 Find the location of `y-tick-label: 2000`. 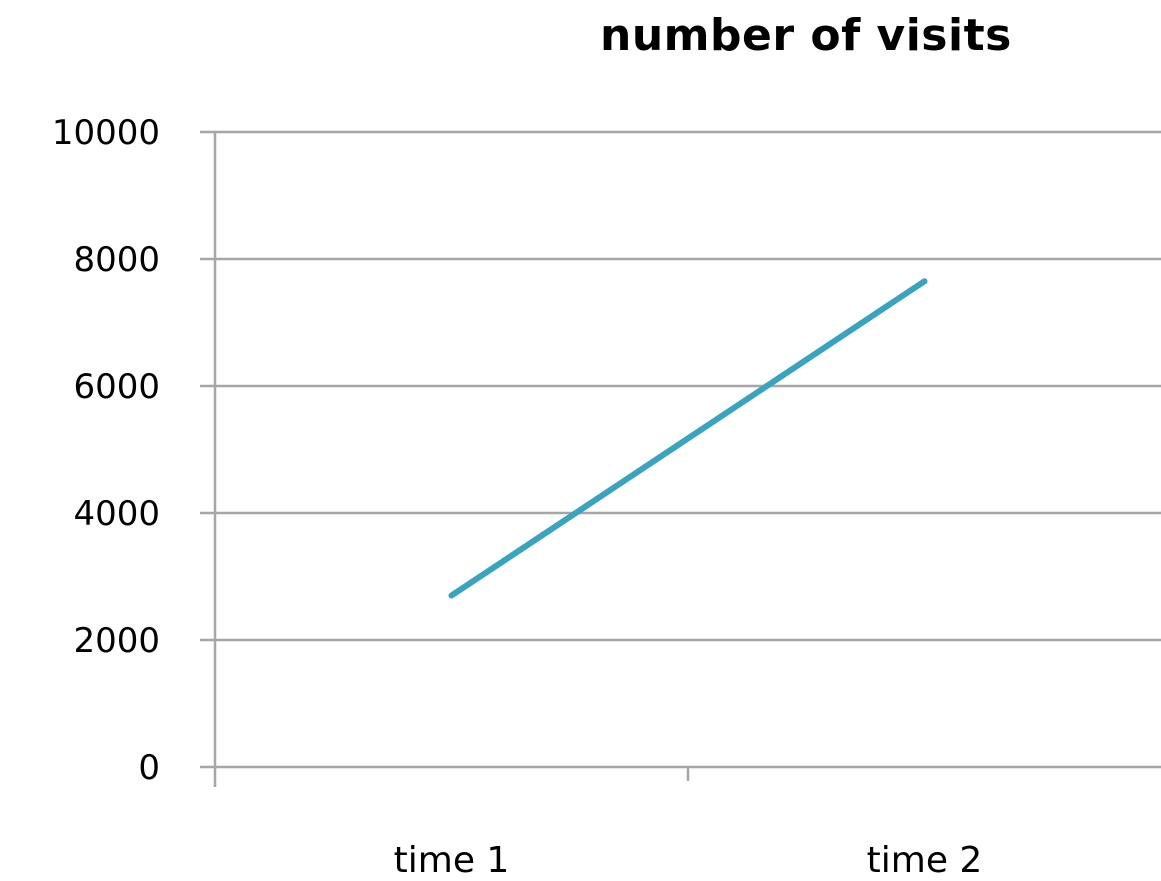

y-tick-label: 2000 is located at coordinates (116, 641).